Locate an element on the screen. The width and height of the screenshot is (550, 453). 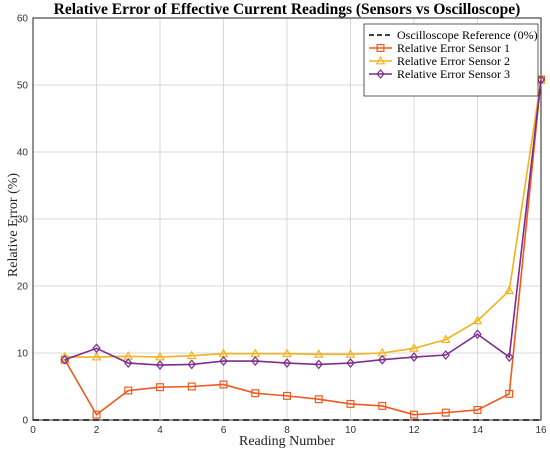
x-tick-label: 14 is located at coordinates (478, 430).